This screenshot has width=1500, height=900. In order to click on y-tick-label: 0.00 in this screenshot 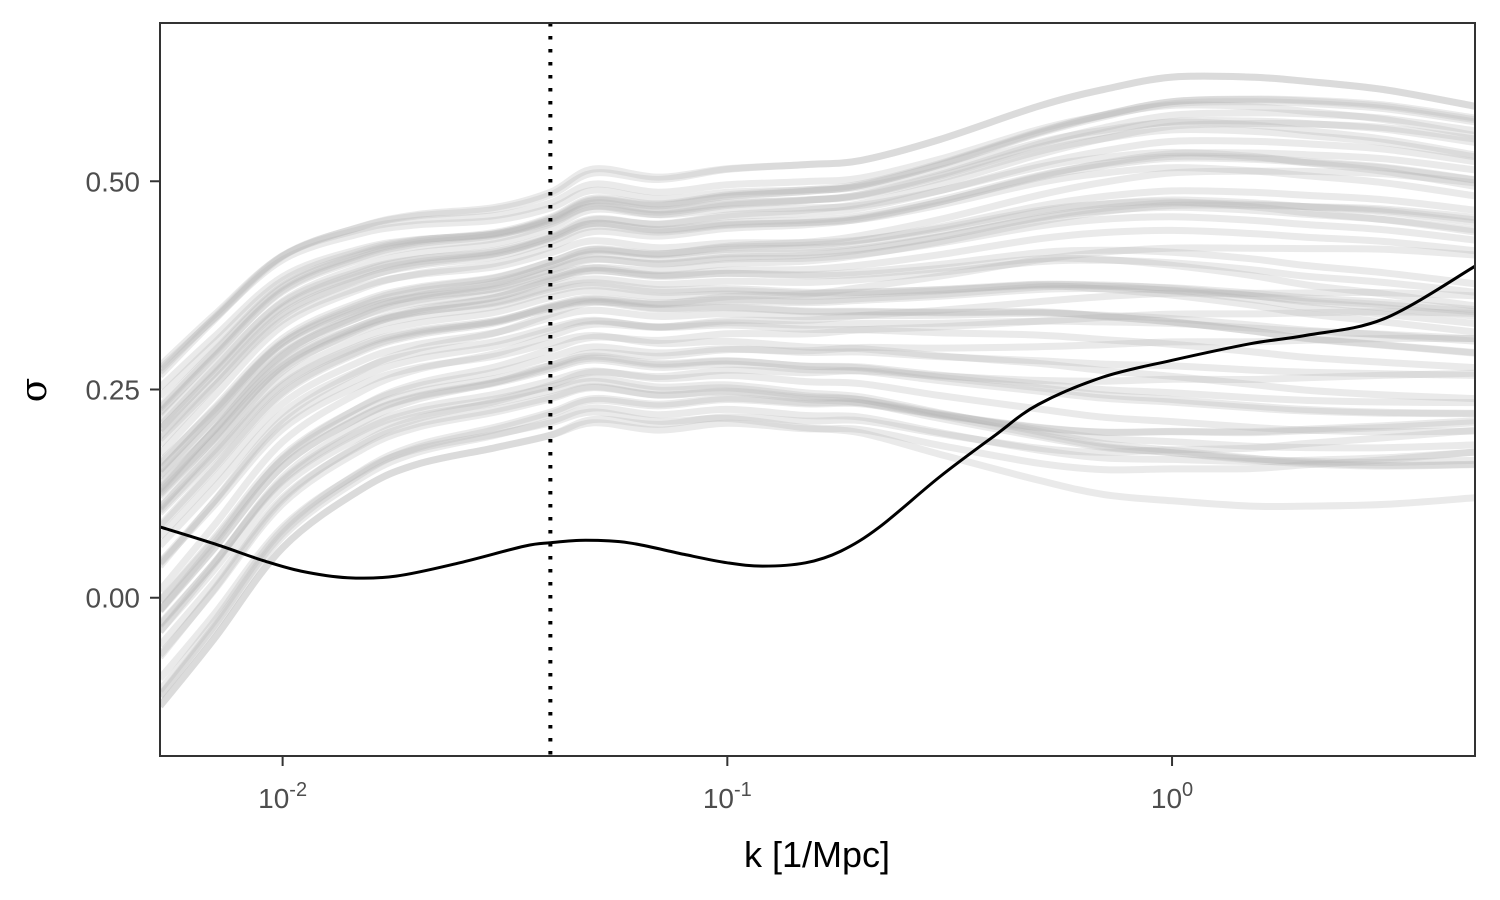, I will do `click(113, 598)`.